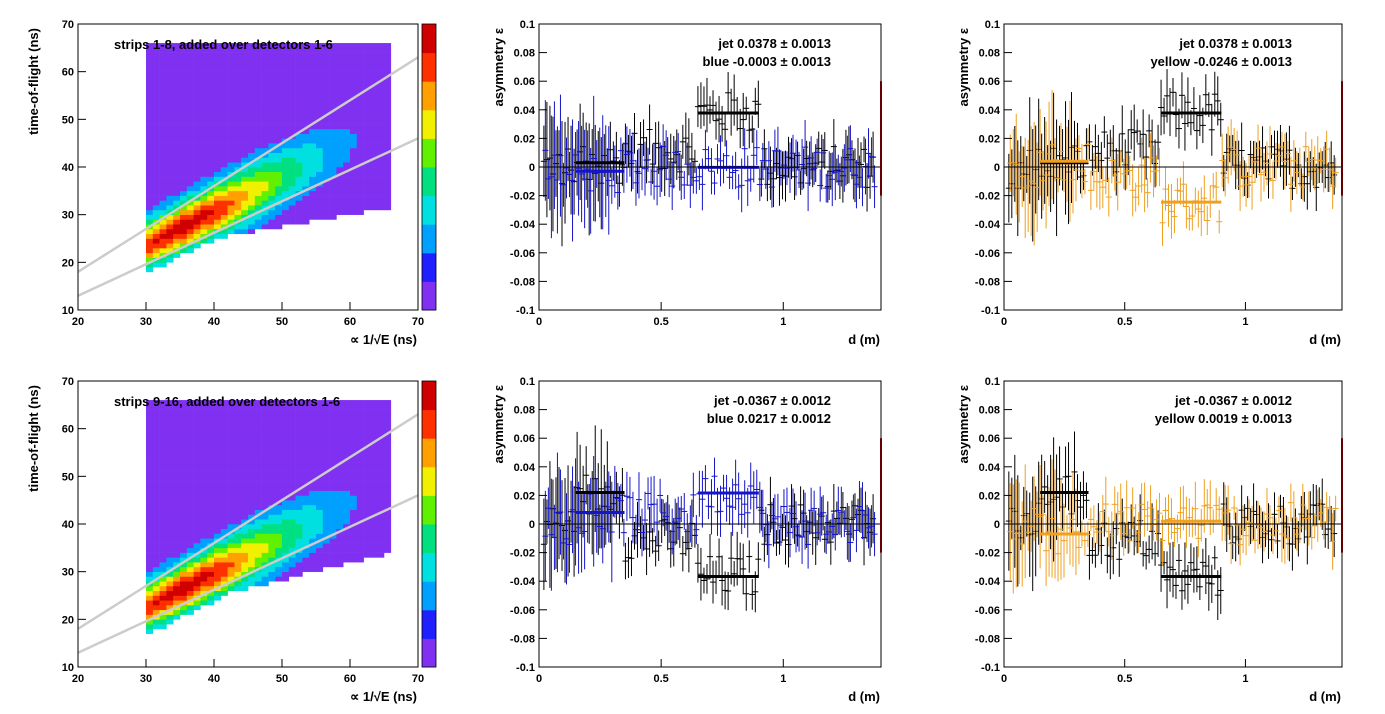  I want to click on y-tick-label: 30, so click(68, 573).